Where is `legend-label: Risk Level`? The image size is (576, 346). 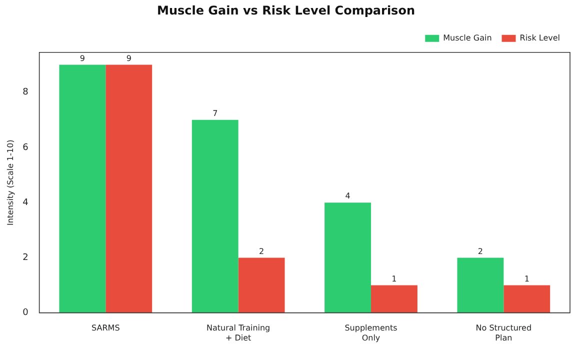
legend-label: Risk Level is located at coordinates (540, 37).